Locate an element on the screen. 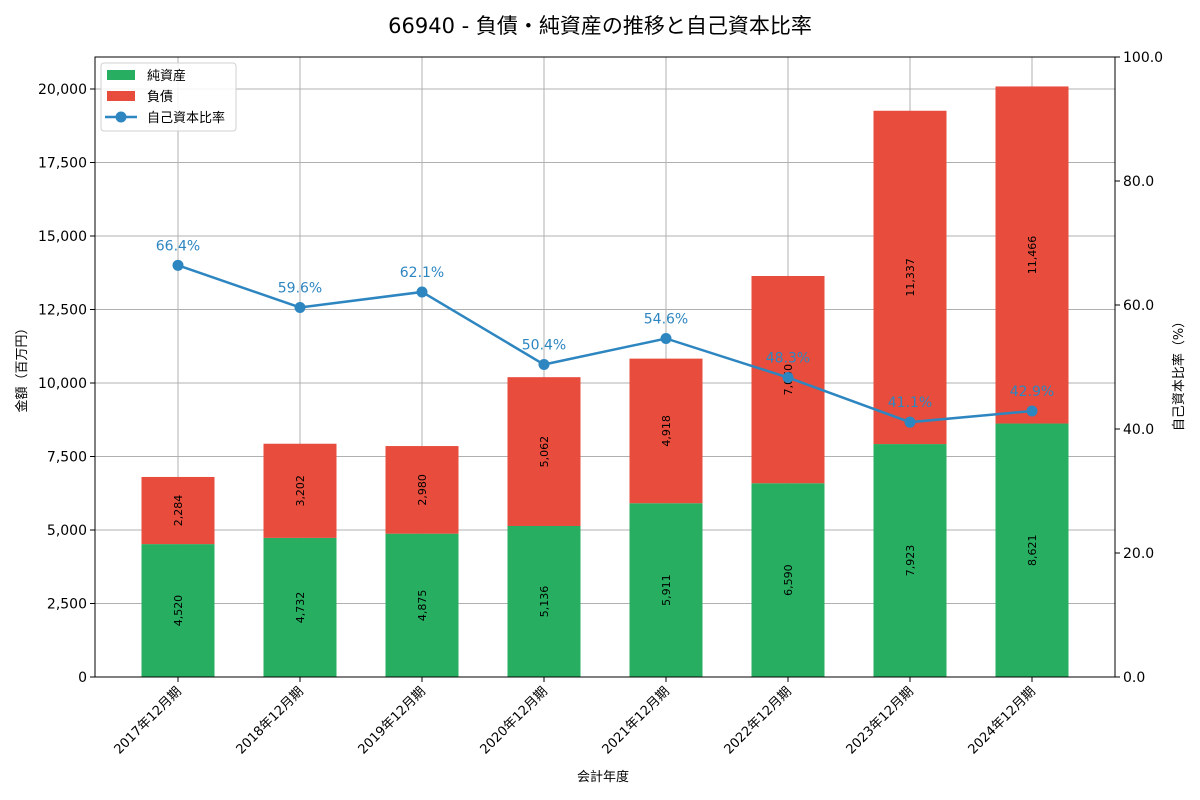 The width and height of the screenshot is (1200, 800). bar-liabilities-value: 3,202 is located at coordinates (300, 491).